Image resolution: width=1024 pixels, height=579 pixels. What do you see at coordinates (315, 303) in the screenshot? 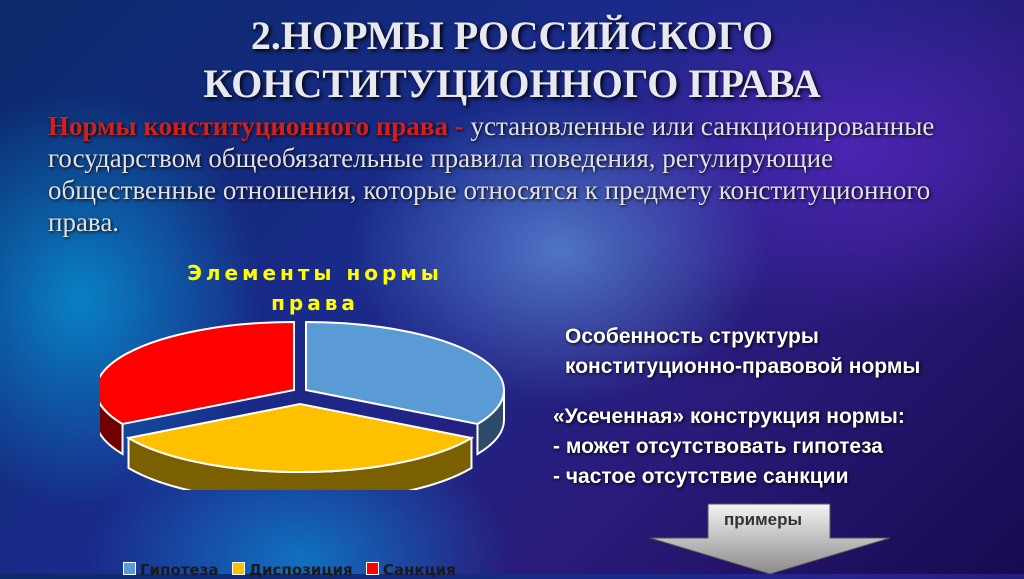
I see `chart-title-line-2: права` at bounding box center [315, 303].